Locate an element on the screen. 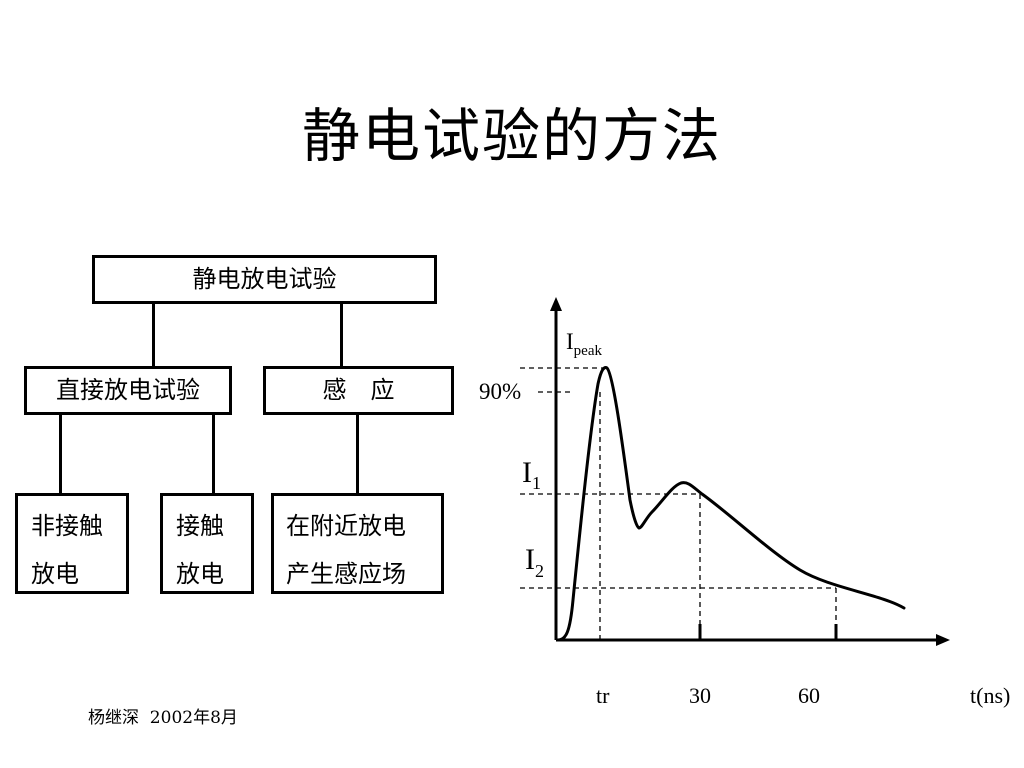 Image resolution: width=1024 pixels, height=768 pixels. i2-label-main: I is located at coordinates (530, 559).